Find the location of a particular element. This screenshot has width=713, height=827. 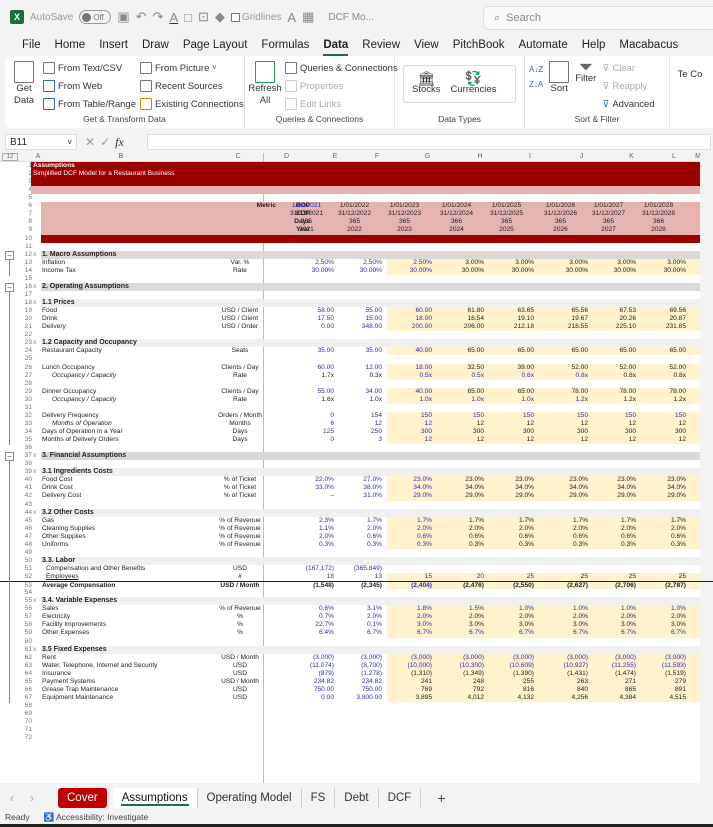

row-number: 17 is located at coordinates (28, 294).